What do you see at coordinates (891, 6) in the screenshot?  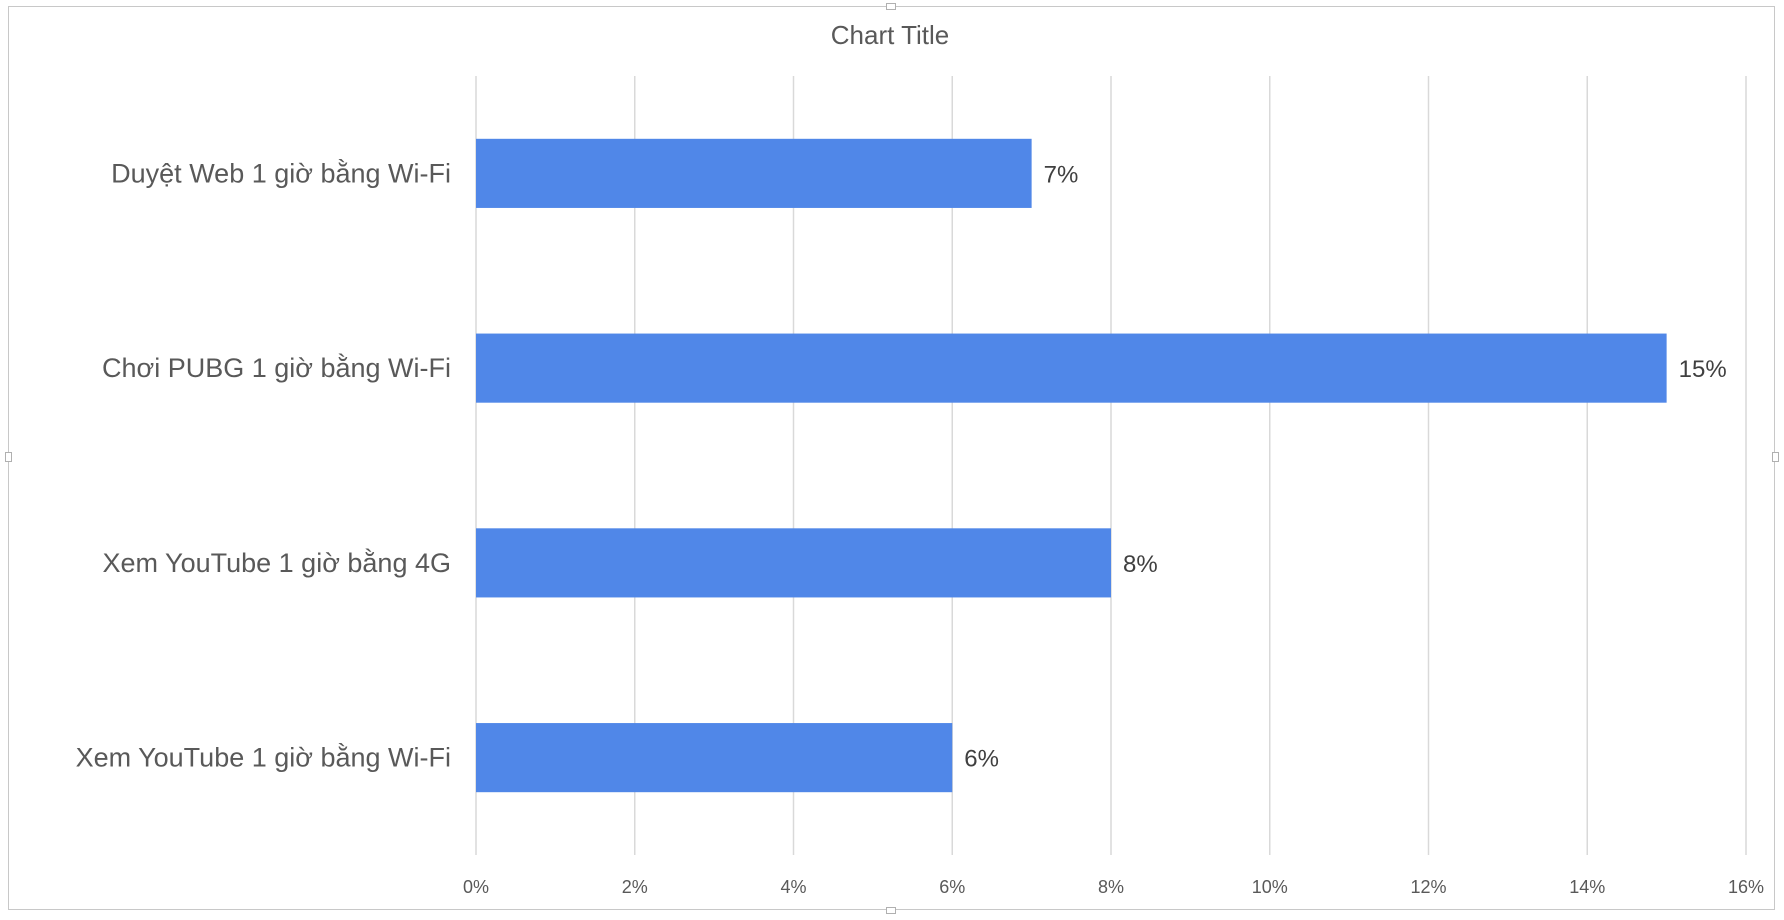 I see `resize-handle-top` at bounding box center [891, 6].